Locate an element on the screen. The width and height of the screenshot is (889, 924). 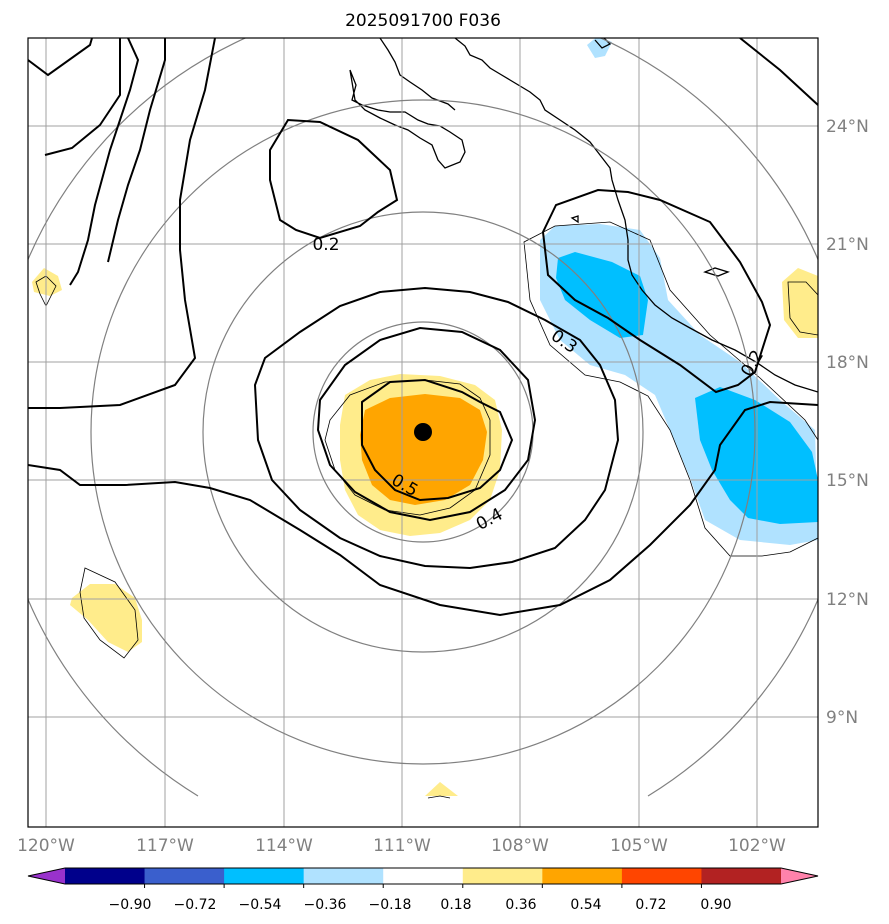
lon-label: 114°W is located at coordinates (284, 846).